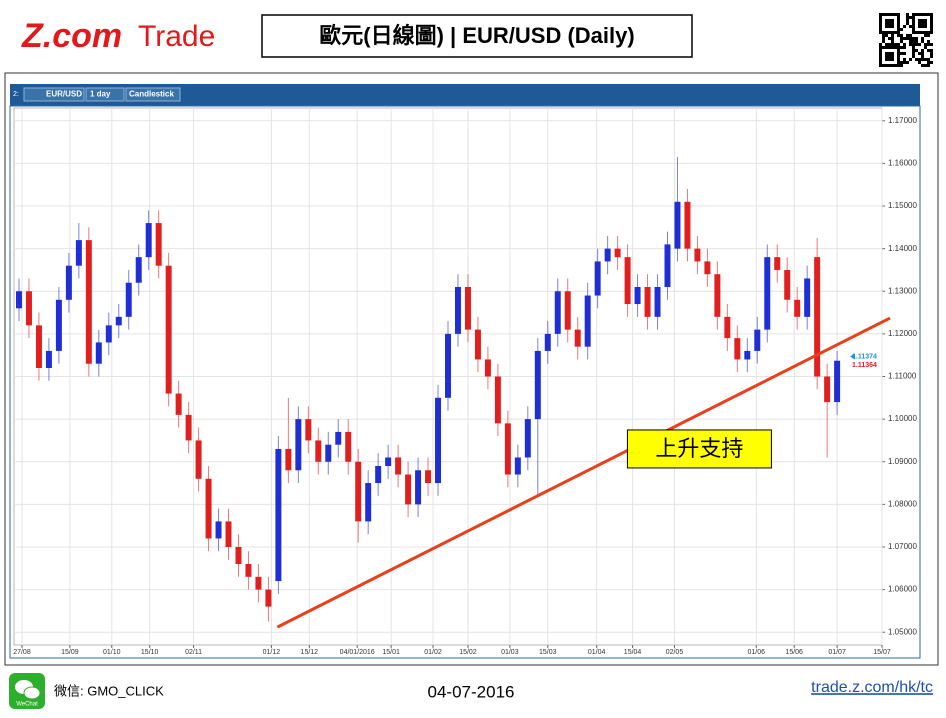 This screenshot has height=718, width=946. What do you see at coordinates (64, 94) in the screenshot?
I see `symbol: EUR/USD` at bounding box center [64, 94].